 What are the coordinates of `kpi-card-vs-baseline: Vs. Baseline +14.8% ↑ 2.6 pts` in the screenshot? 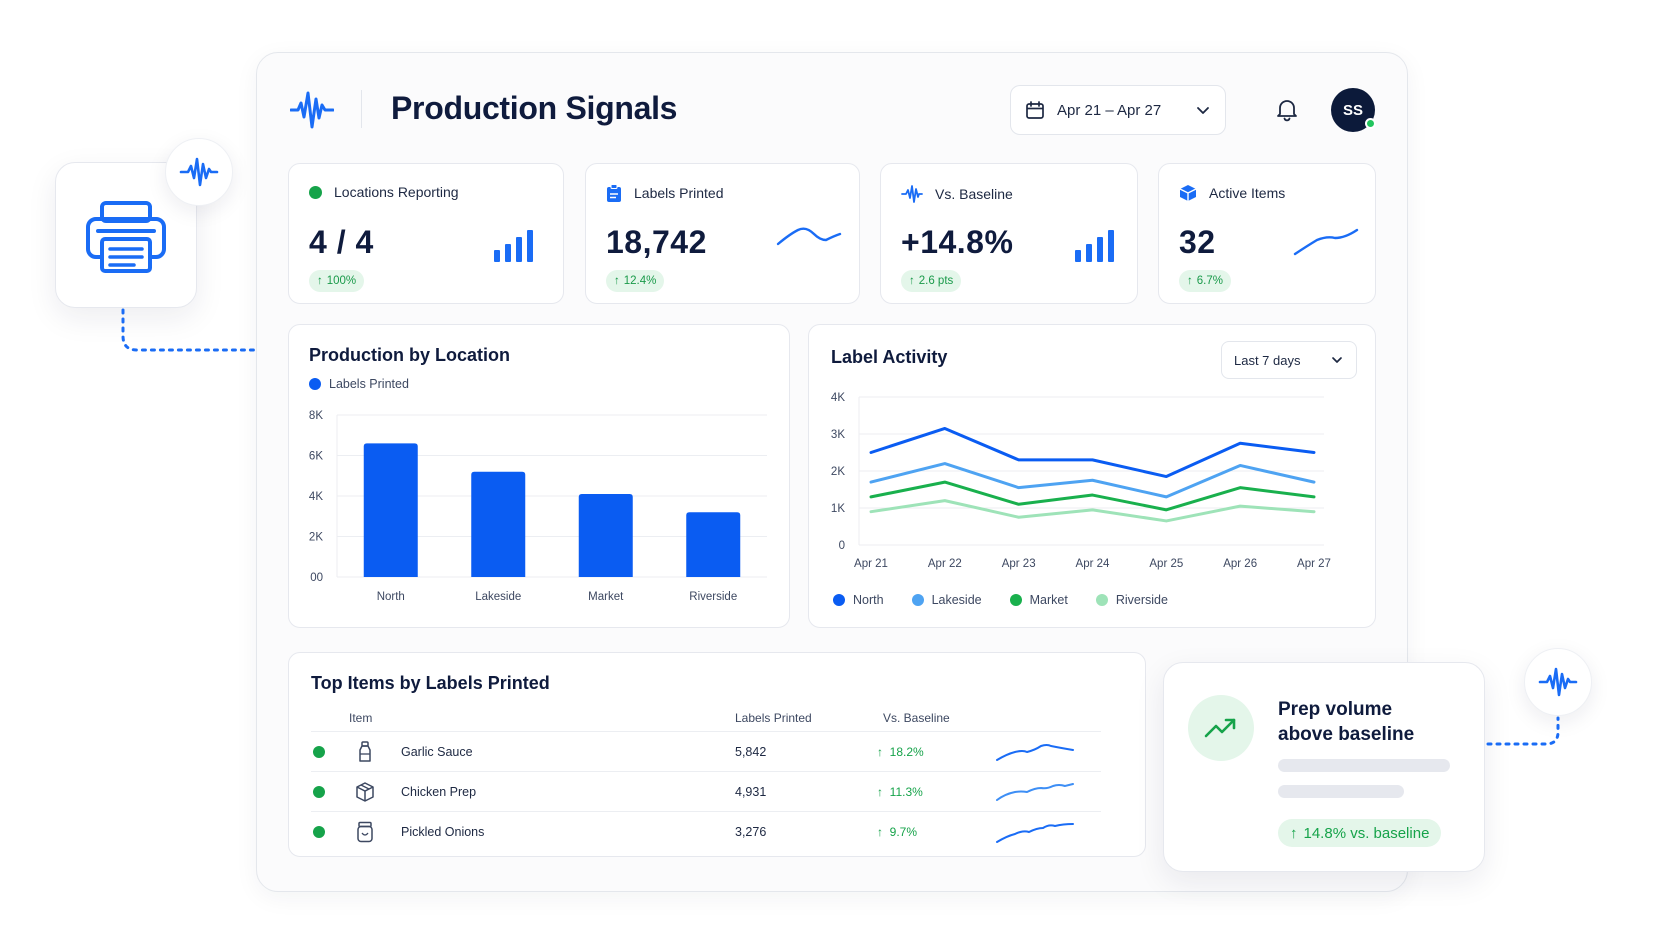 It's located at (1009, 233).